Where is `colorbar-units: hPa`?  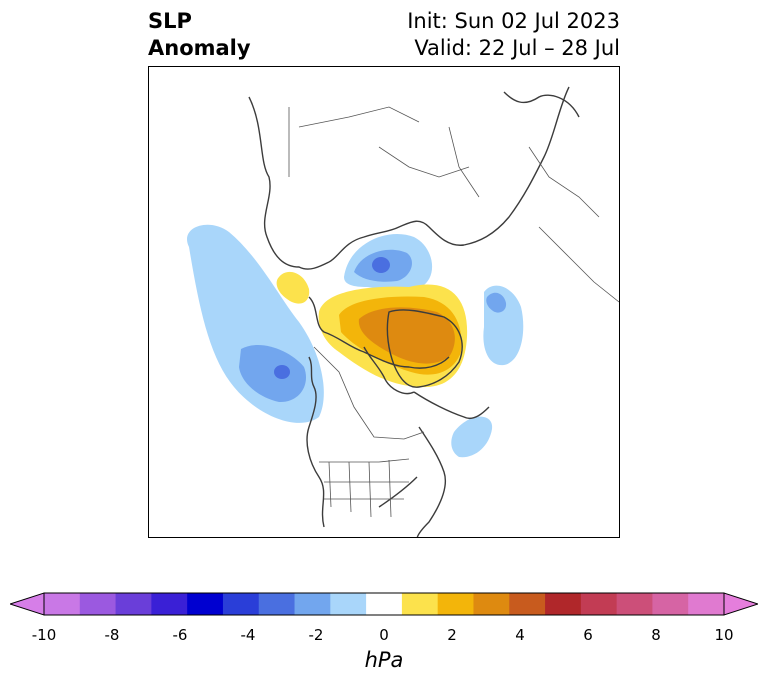
colorbar-units: hPa is located at coordinates (384, 660).